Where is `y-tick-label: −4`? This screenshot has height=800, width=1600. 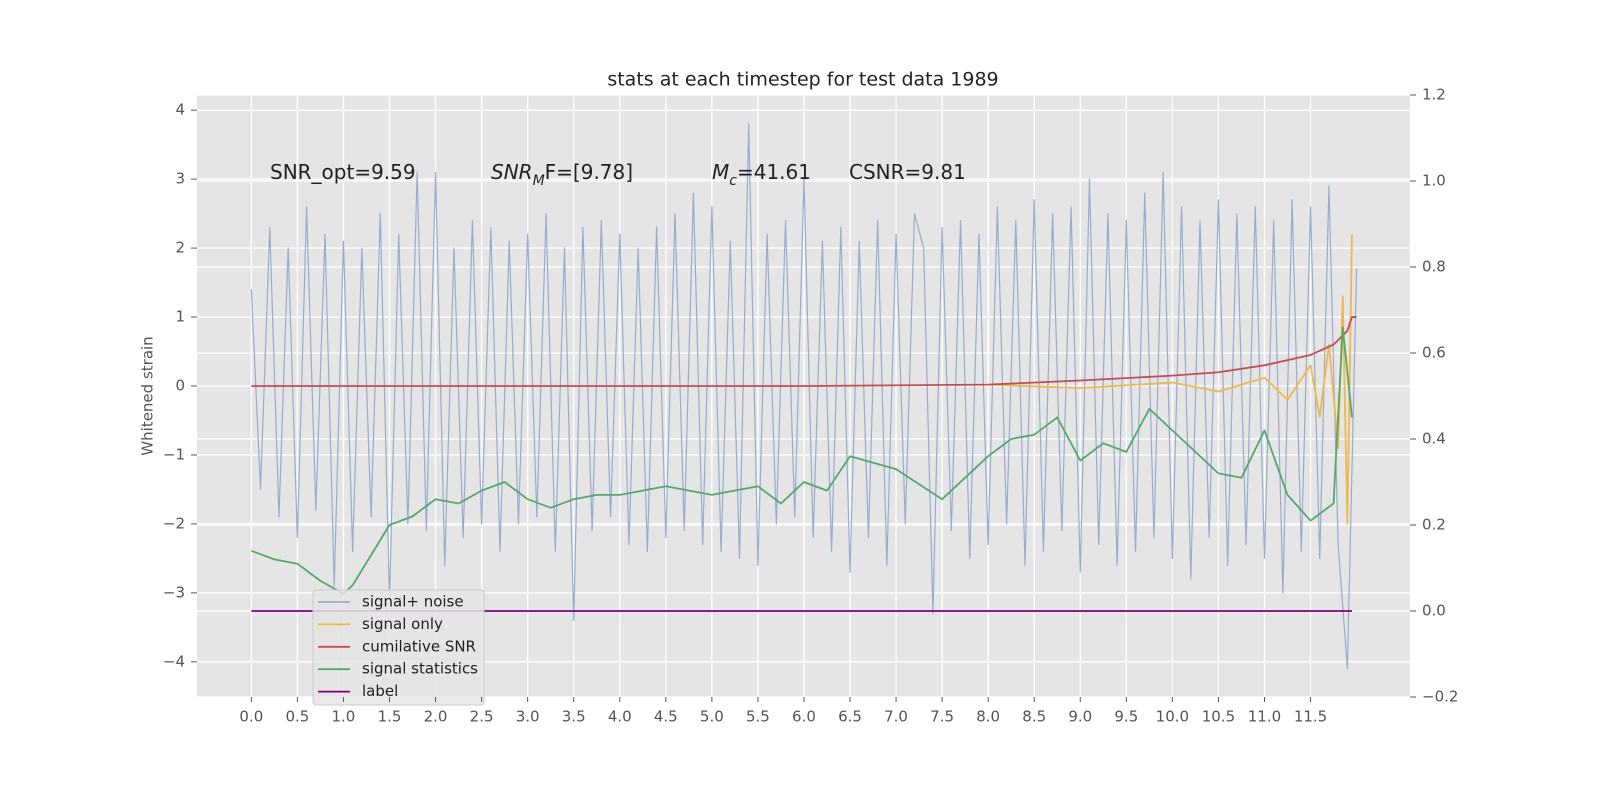 y-tick-label: −4 is located at coordinates (174, 661).